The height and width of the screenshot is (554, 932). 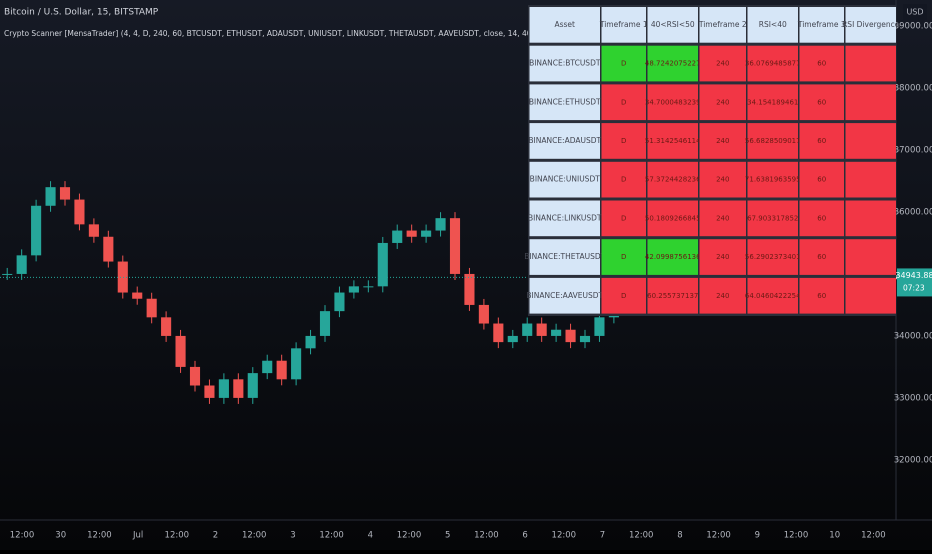 I want to click on cell-text: 34.7000483239, so click(x=673, y=102).